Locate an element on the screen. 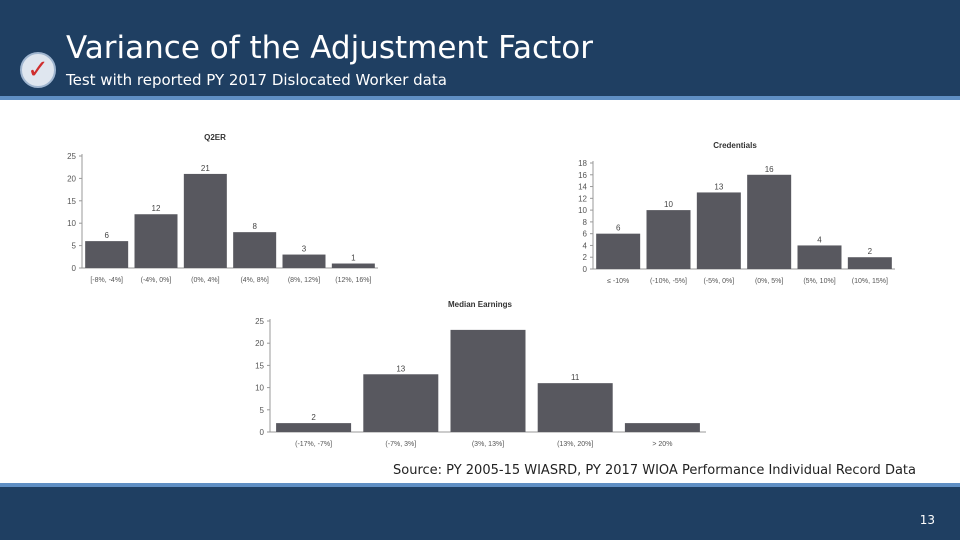 The height and width of the screenshot is (540, 960). x-tick-label: (0%, 4%] is located at coordinates (205, 280).